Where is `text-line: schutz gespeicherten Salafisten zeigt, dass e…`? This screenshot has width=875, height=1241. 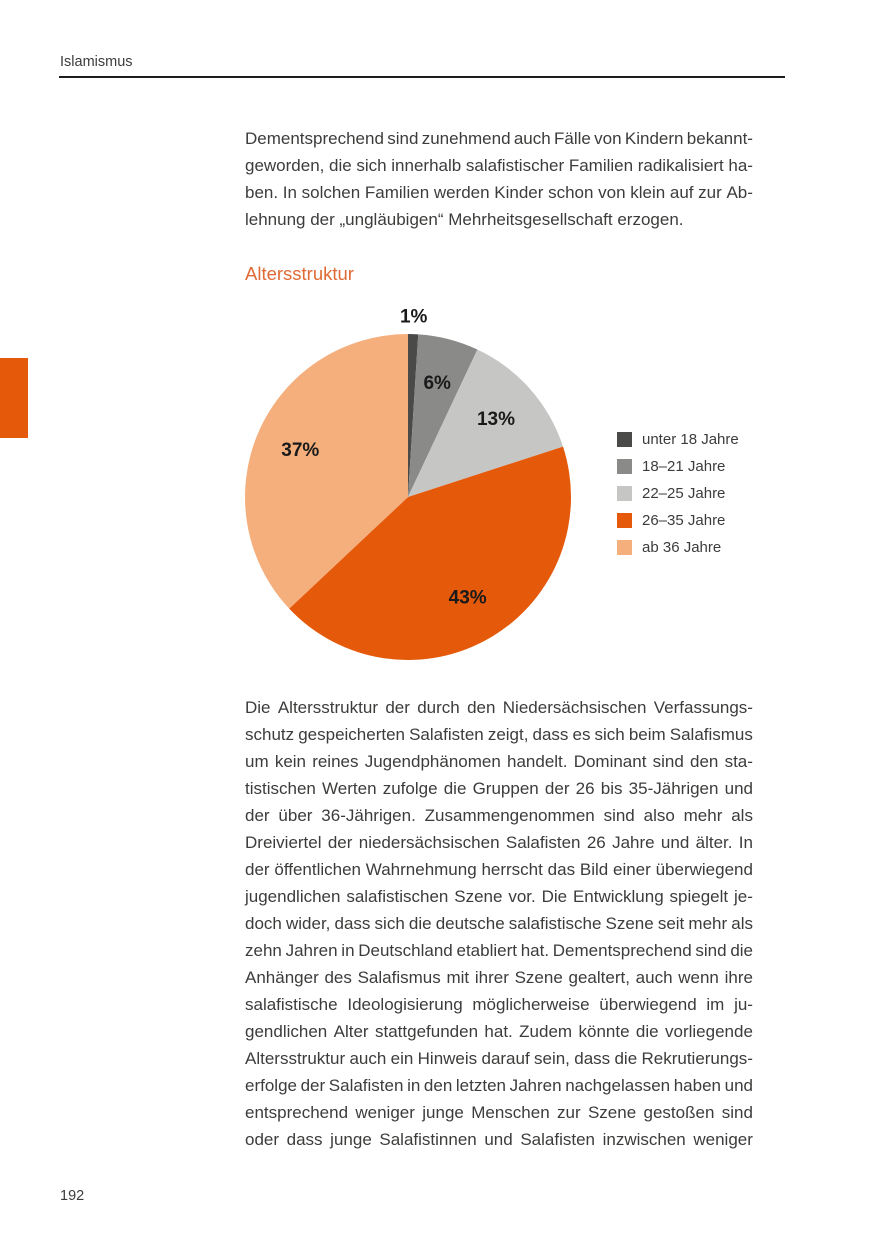 text-line: schutz gespeicherten Salafisten zeigt, dass e… is located at coordinates (499, 734).